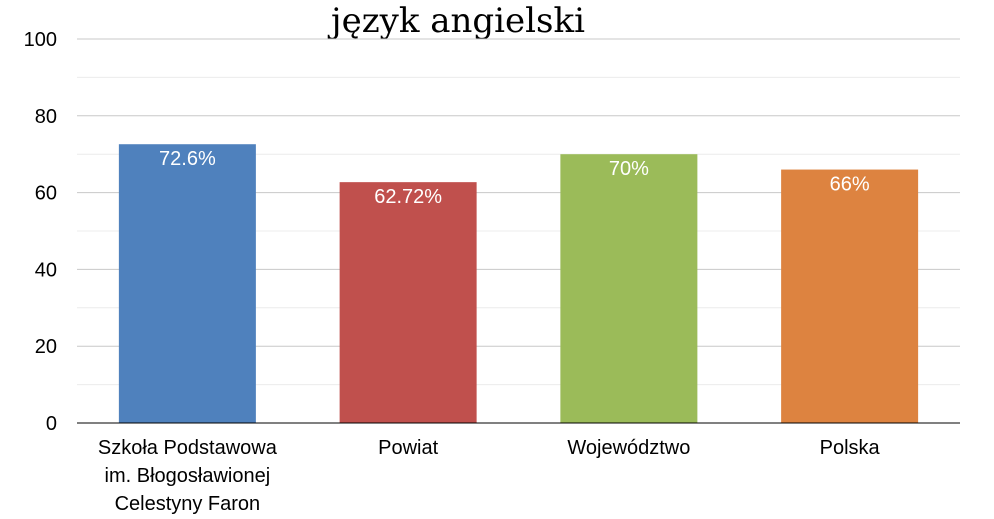 Image resolution: width=994 pixels, height=519 pixels. What do you see at coordinates (629, 169) in the screenshot?
I see `bar-value-label: 70%` at bounding box center [629, 169].